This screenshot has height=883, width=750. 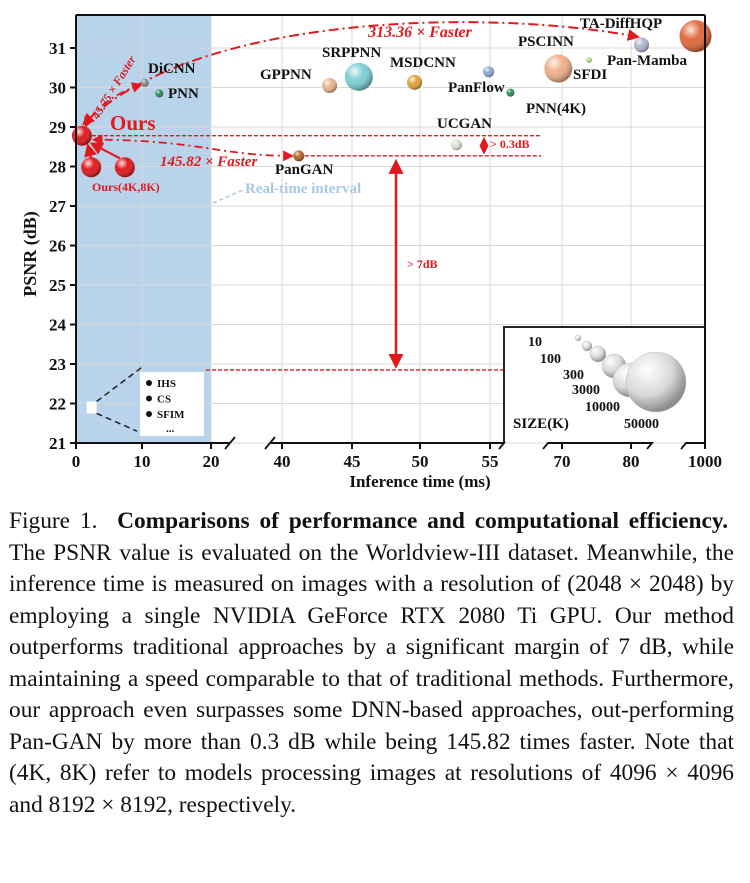 I want to click on point-label: SFDI, so click(x=590, y=75).